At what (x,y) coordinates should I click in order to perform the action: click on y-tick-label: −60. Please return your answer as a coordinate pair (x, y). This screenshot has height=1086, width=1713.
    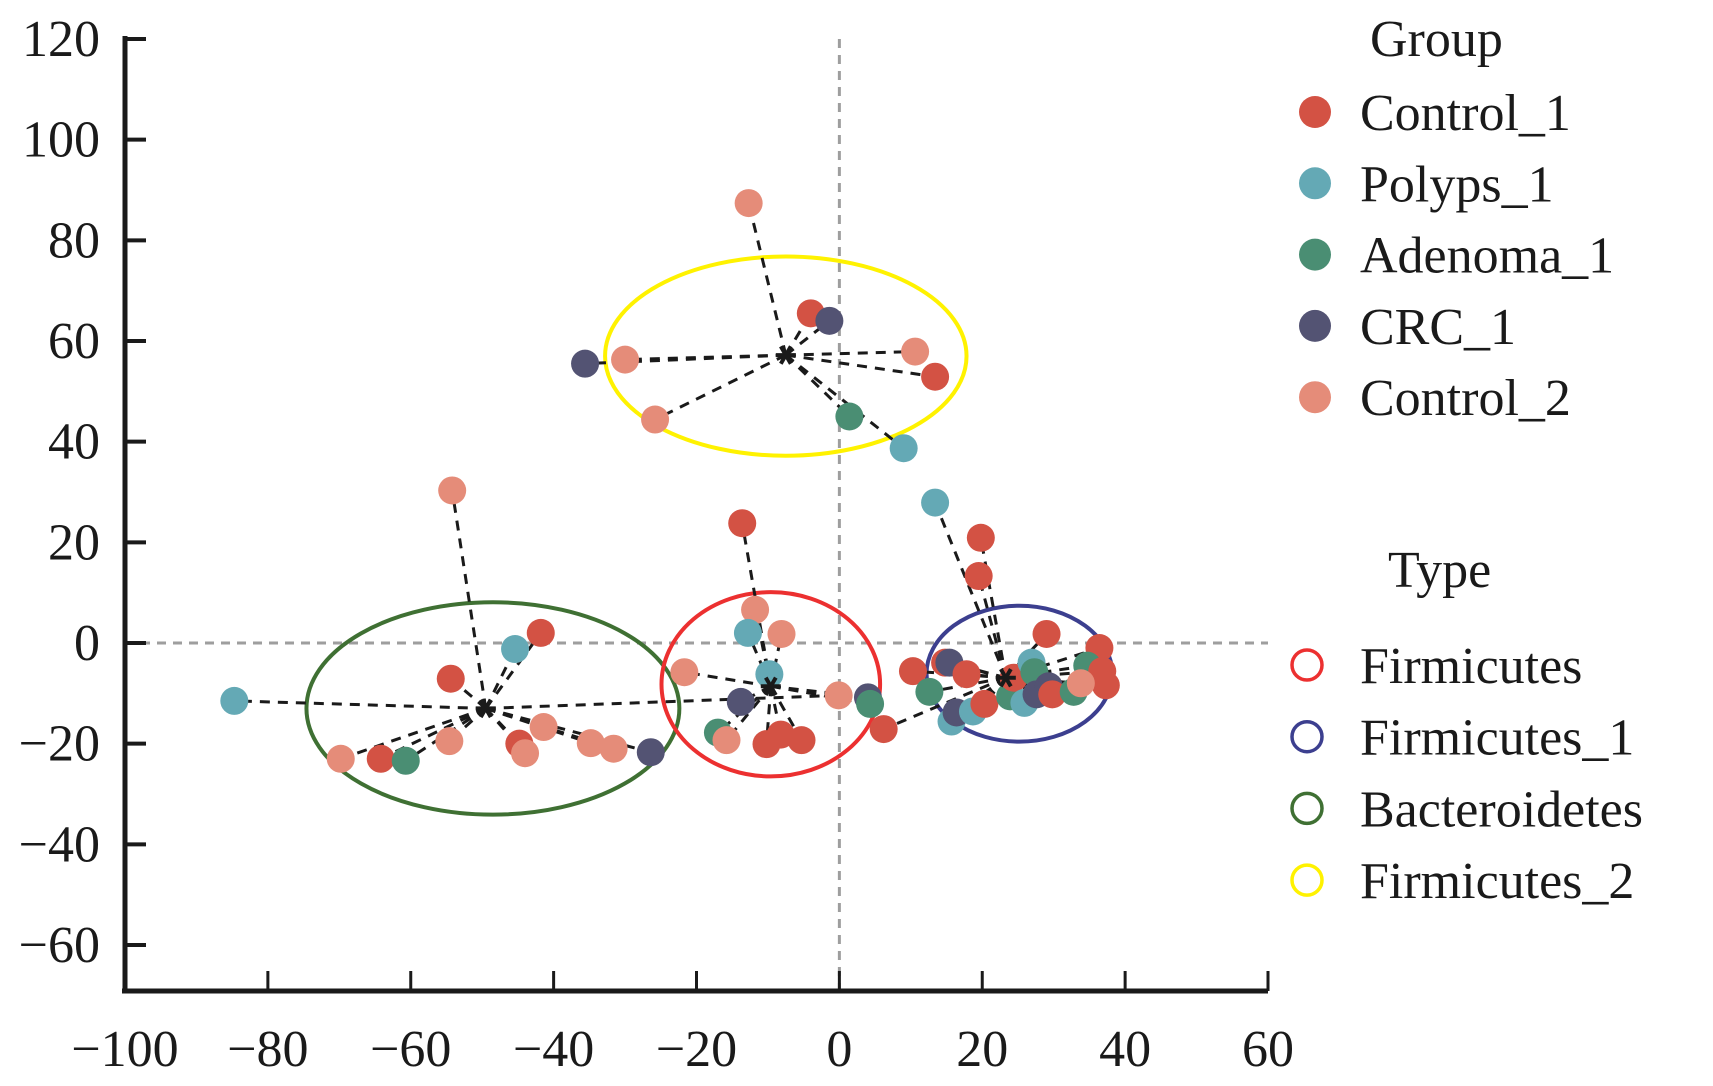
    Looking at the image, I should click on (59, 945).